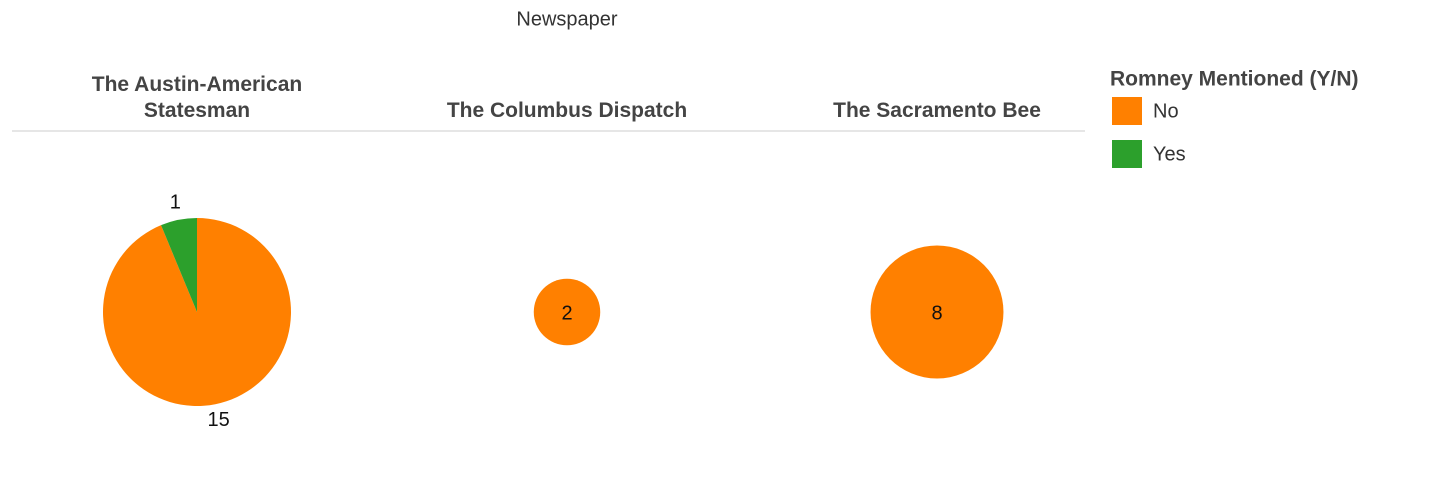 This screenshot has width=1429, height=489. I want to click on data-label: 8, so click(936, 313).